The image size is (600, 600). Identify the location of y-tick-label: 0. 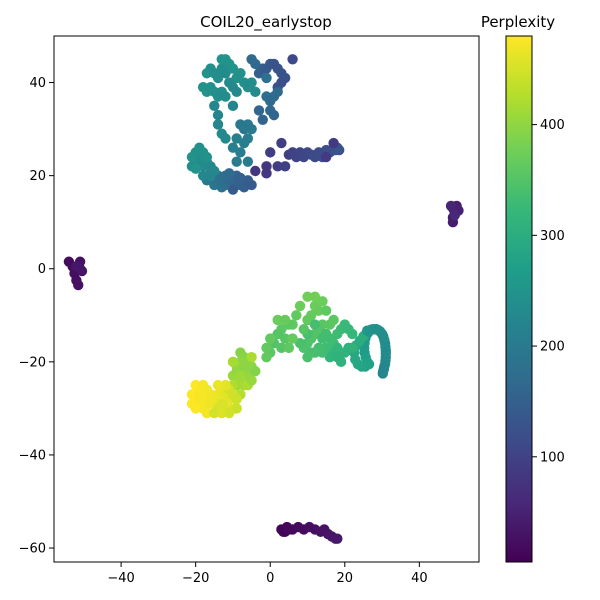
(42, 269).